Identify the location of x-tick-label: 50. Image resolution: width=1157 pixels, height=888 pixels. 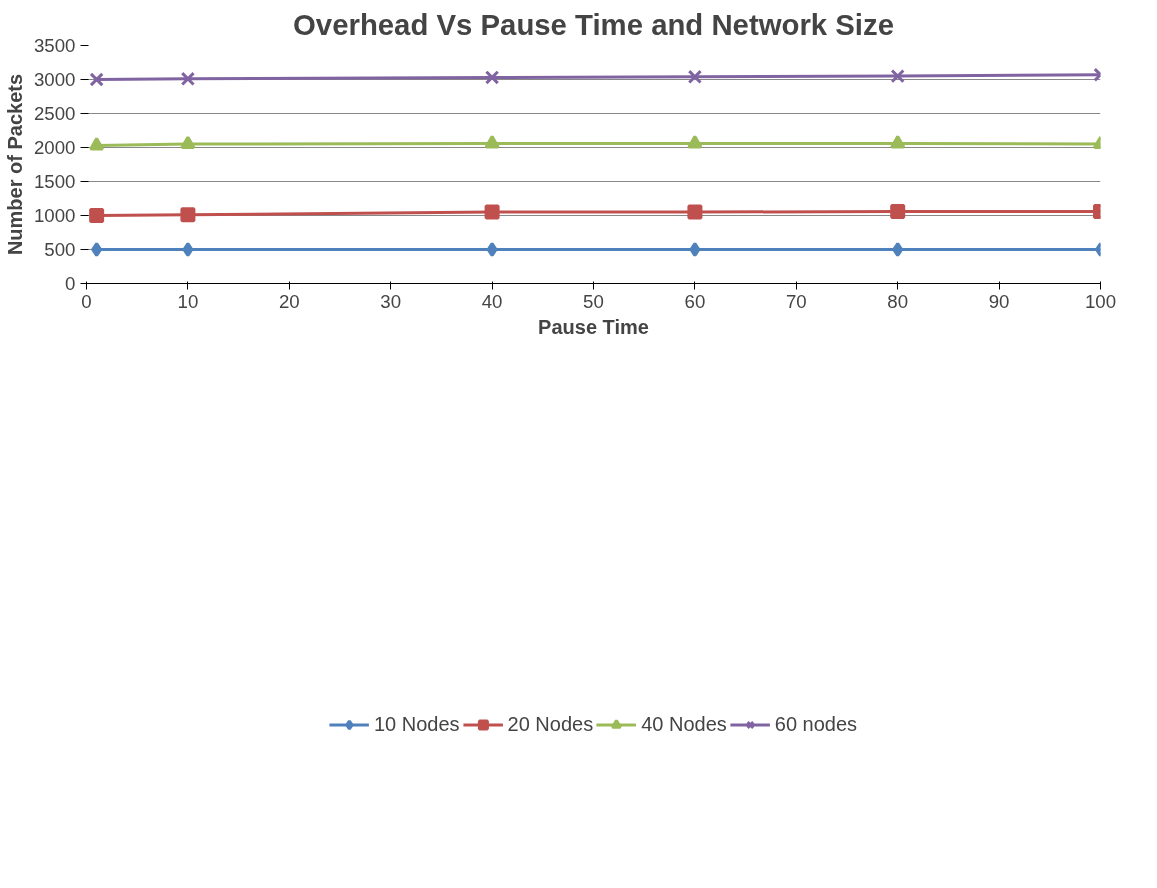
(593, 301).